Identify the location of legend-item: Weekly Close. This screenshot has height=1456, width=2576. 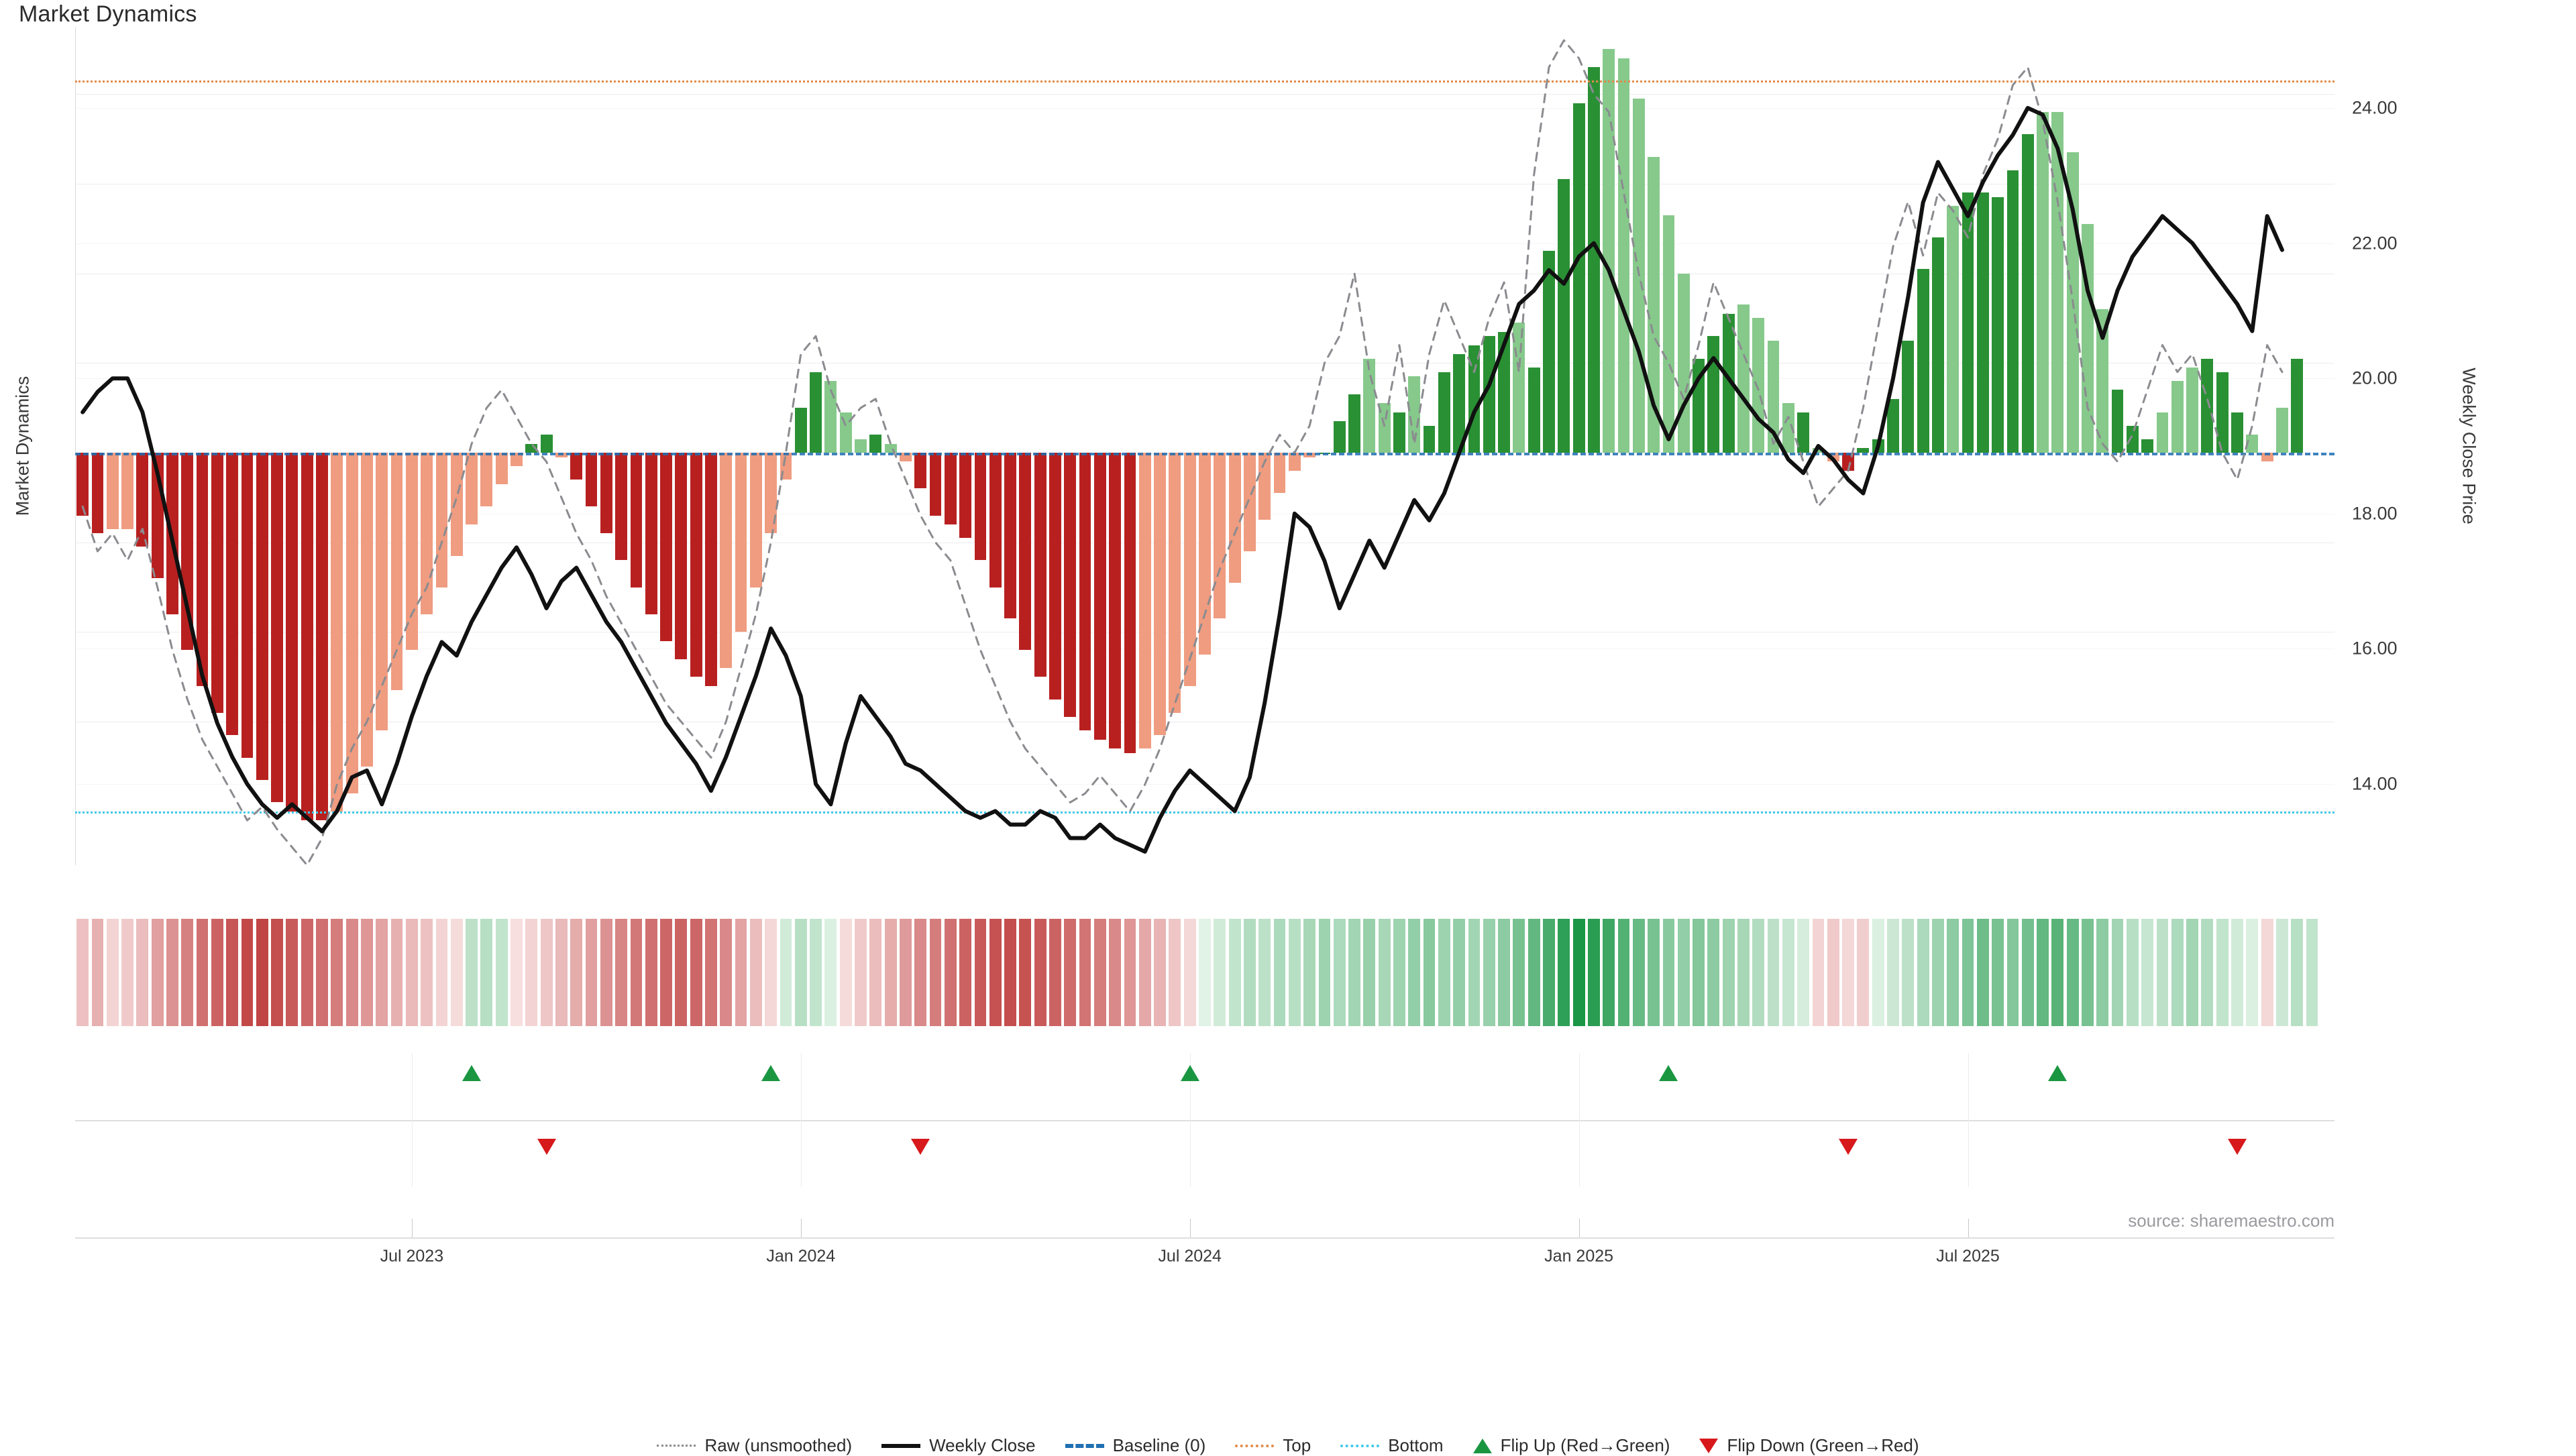
(958, 1445).